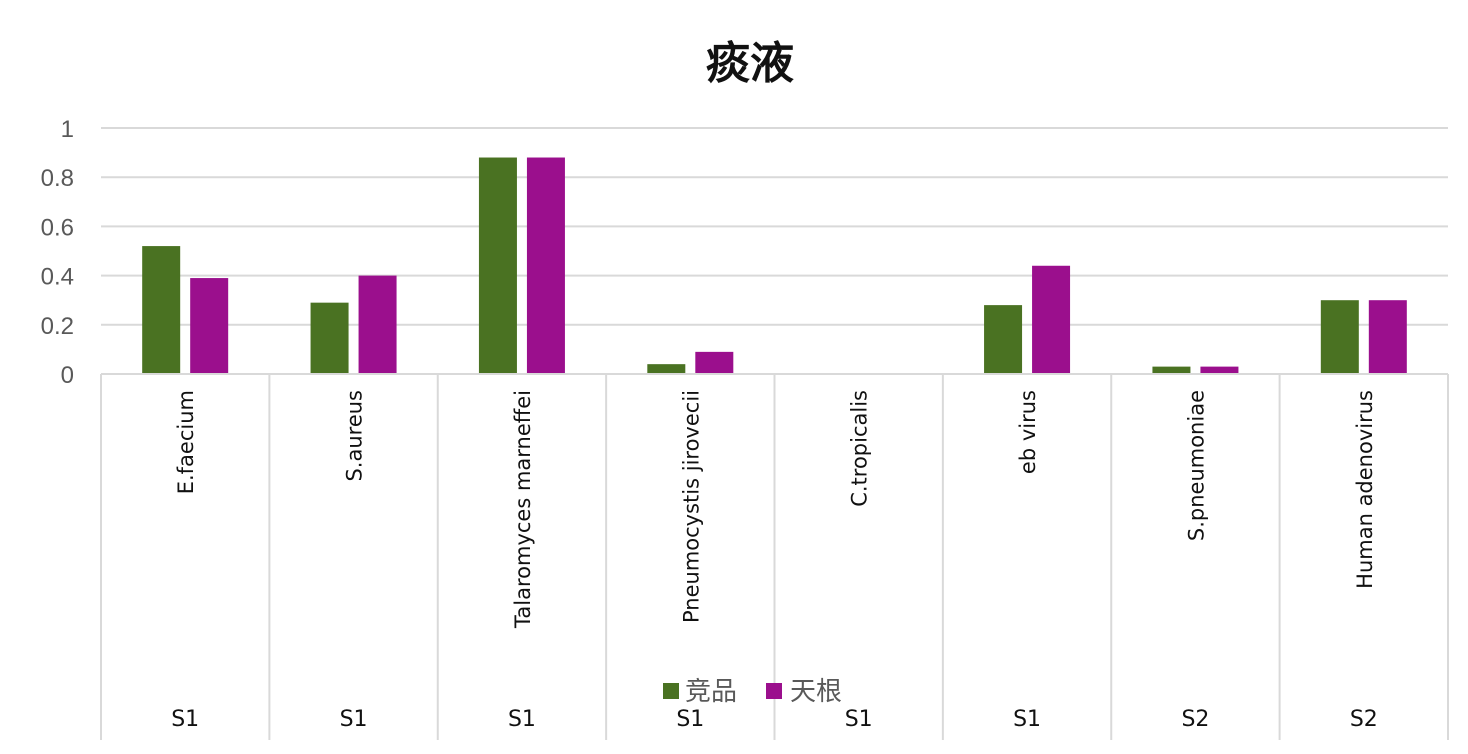  Describe the element at coordinates (774, 691) in the screenshot. I see `legend-swatch-tiangen` at that location.